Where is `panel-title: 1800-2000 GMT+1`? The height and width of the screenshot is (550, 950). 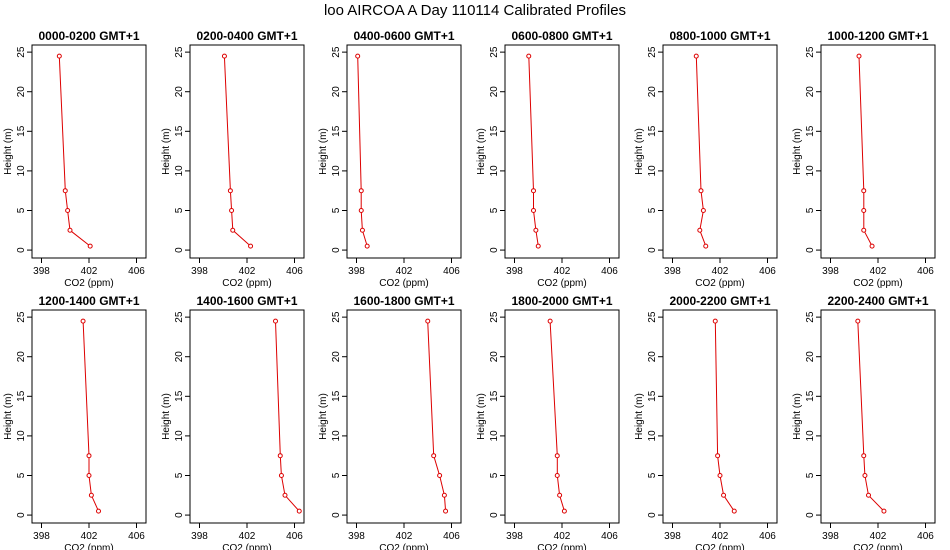
panel-title: 1800-2000 GMT+1 is located at coordinates (561, 301).